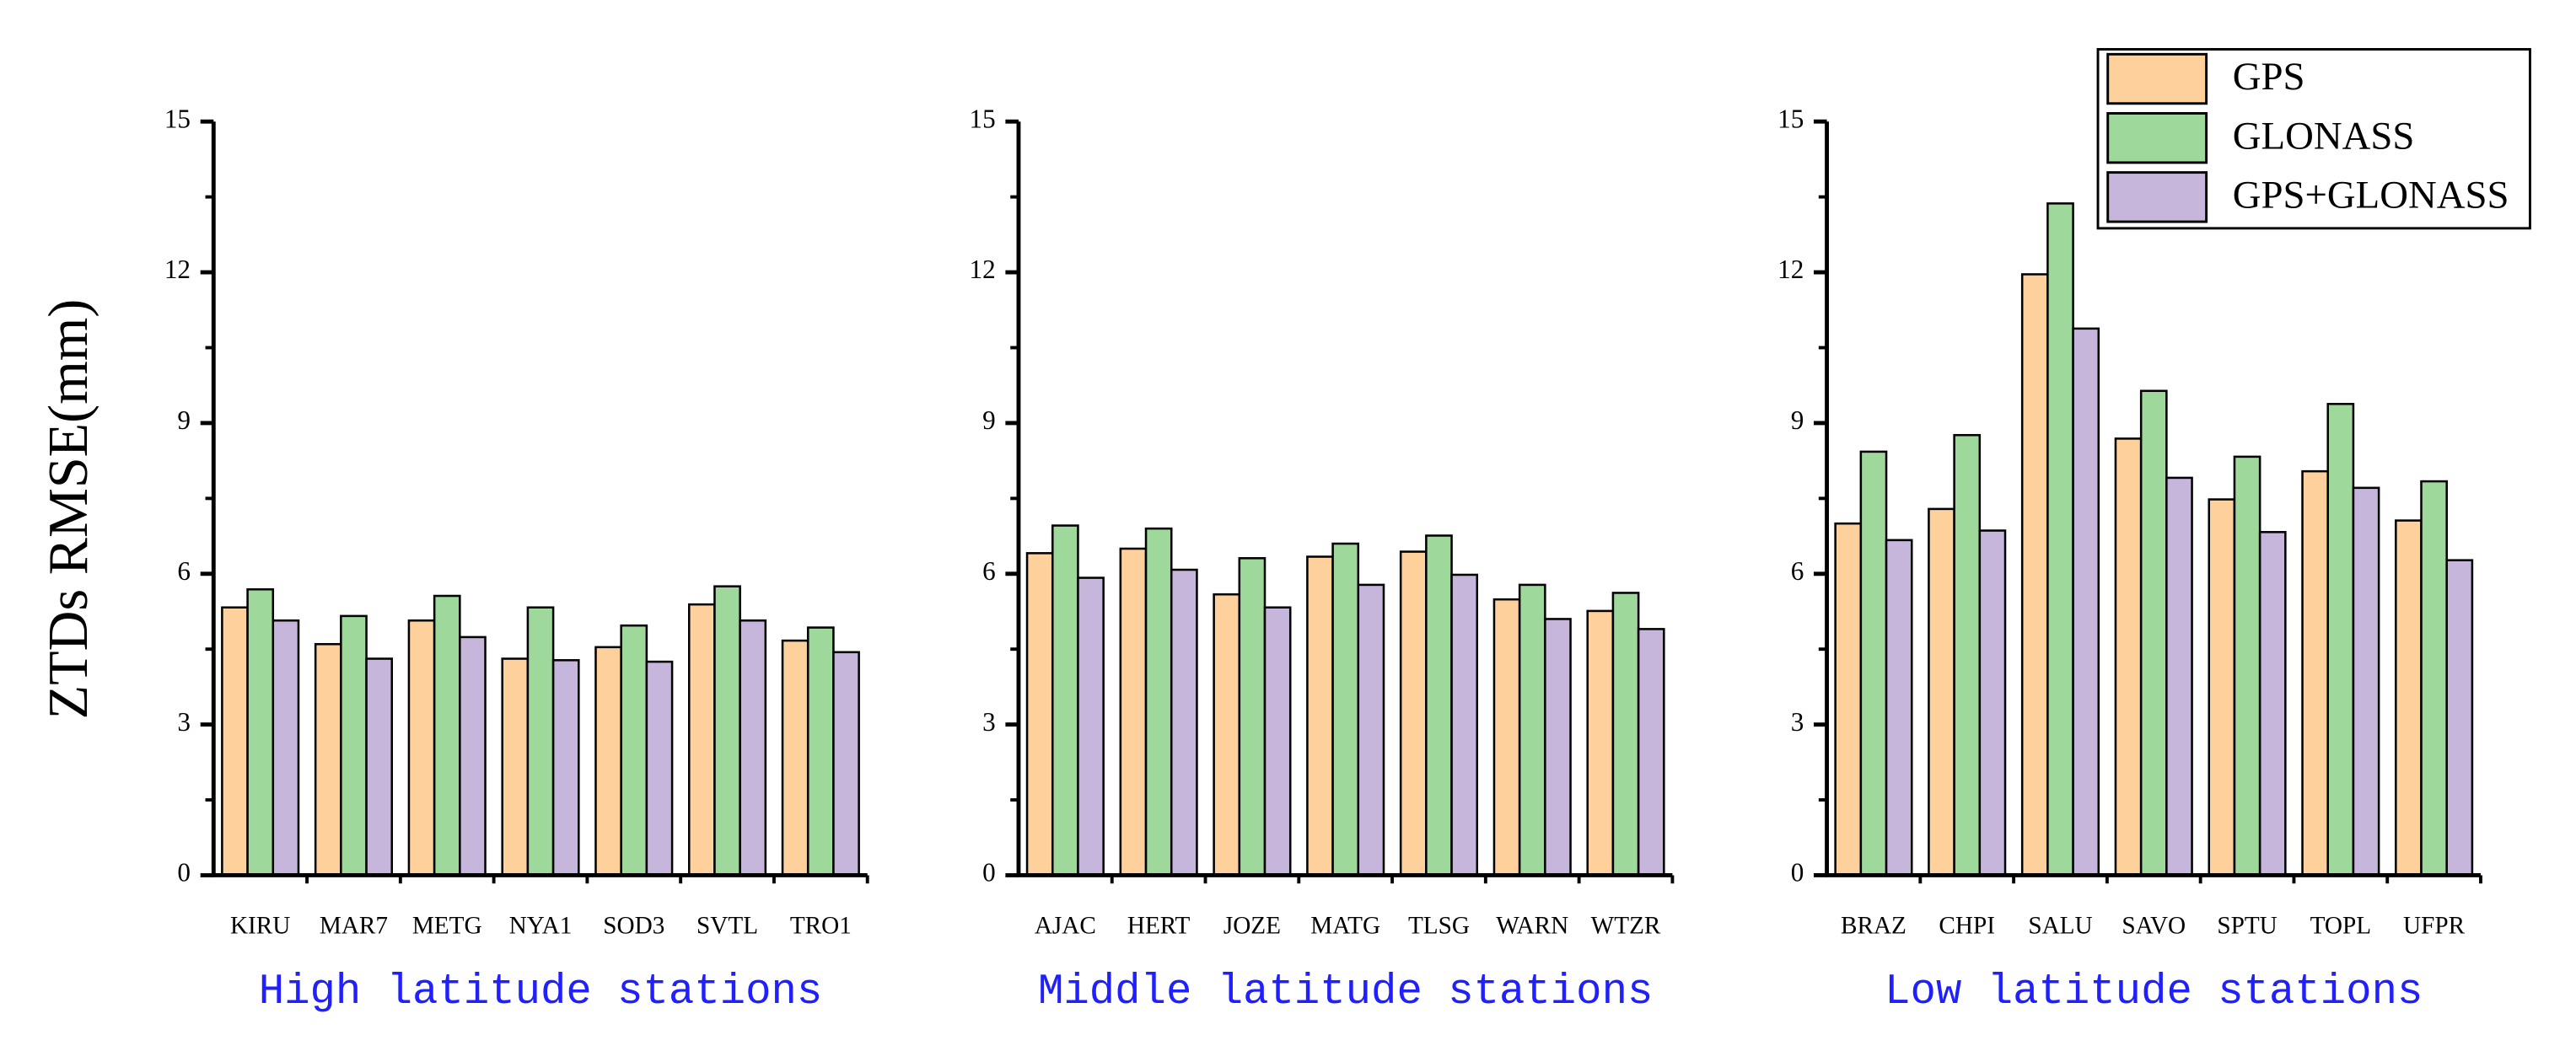 This screenshot has height=1051, width=2576. Describe the element at coordinates (1252, 926) in the screenshot. I see `x-tick-label: JOZE` at that location.